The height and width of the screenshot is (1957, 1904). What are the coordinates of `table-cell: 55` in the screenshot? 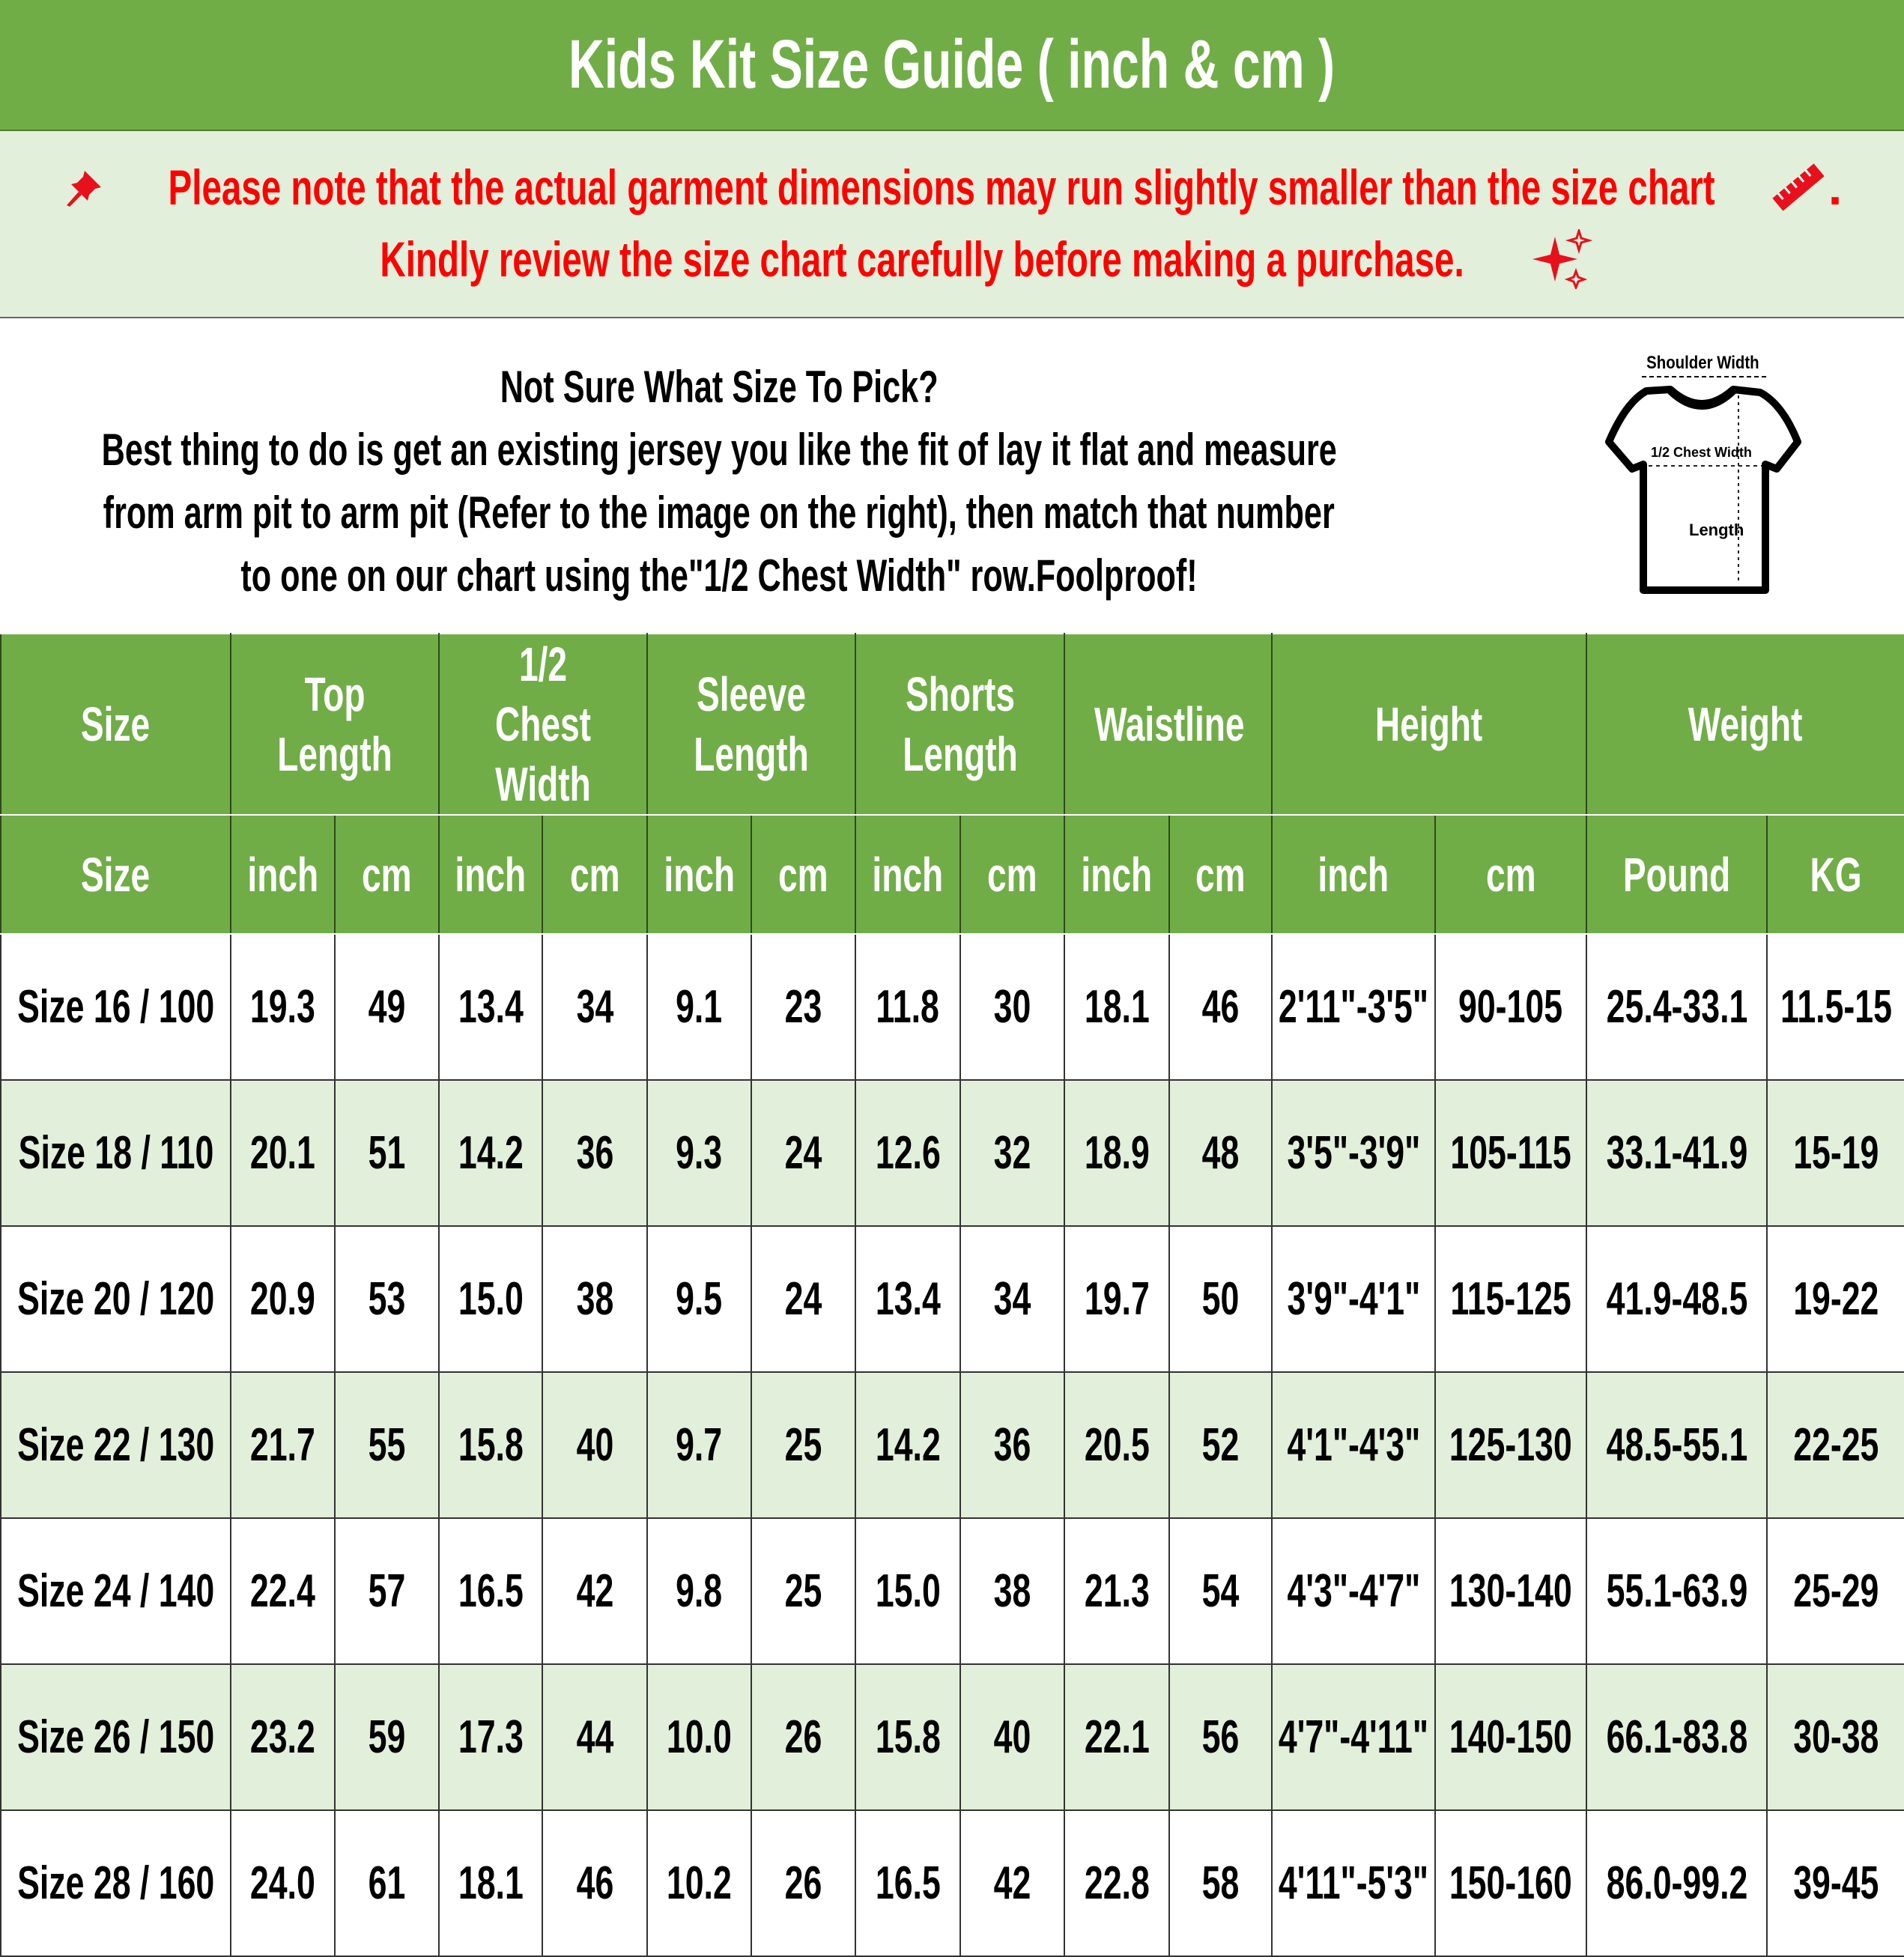 It's located at (387, 1445).